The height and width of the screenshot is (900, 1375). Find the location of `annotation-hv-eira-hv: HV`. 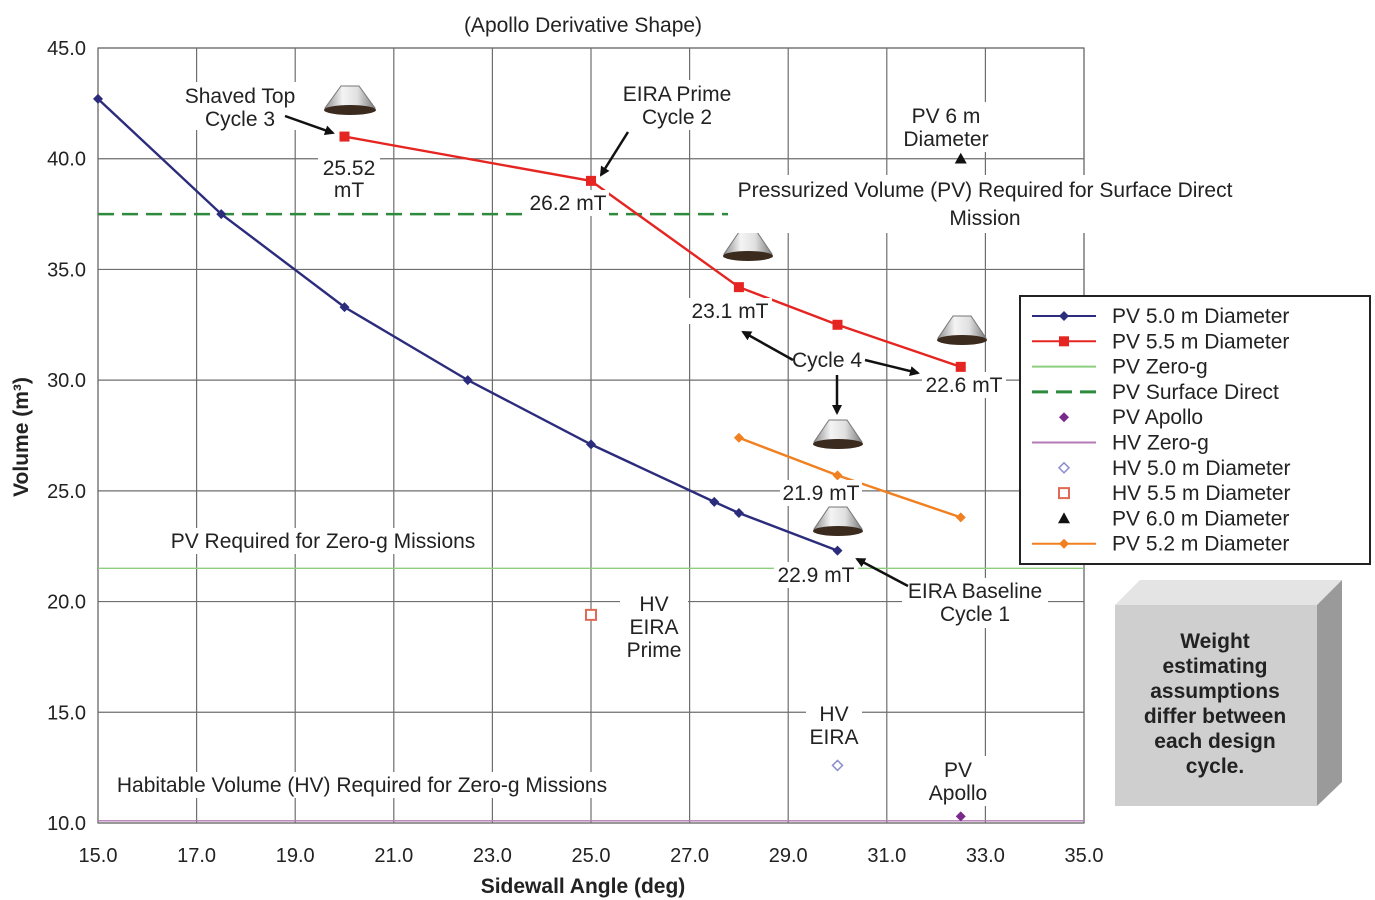

annotation-hv-eira-hv: HV is located at coordinates (833, 714).